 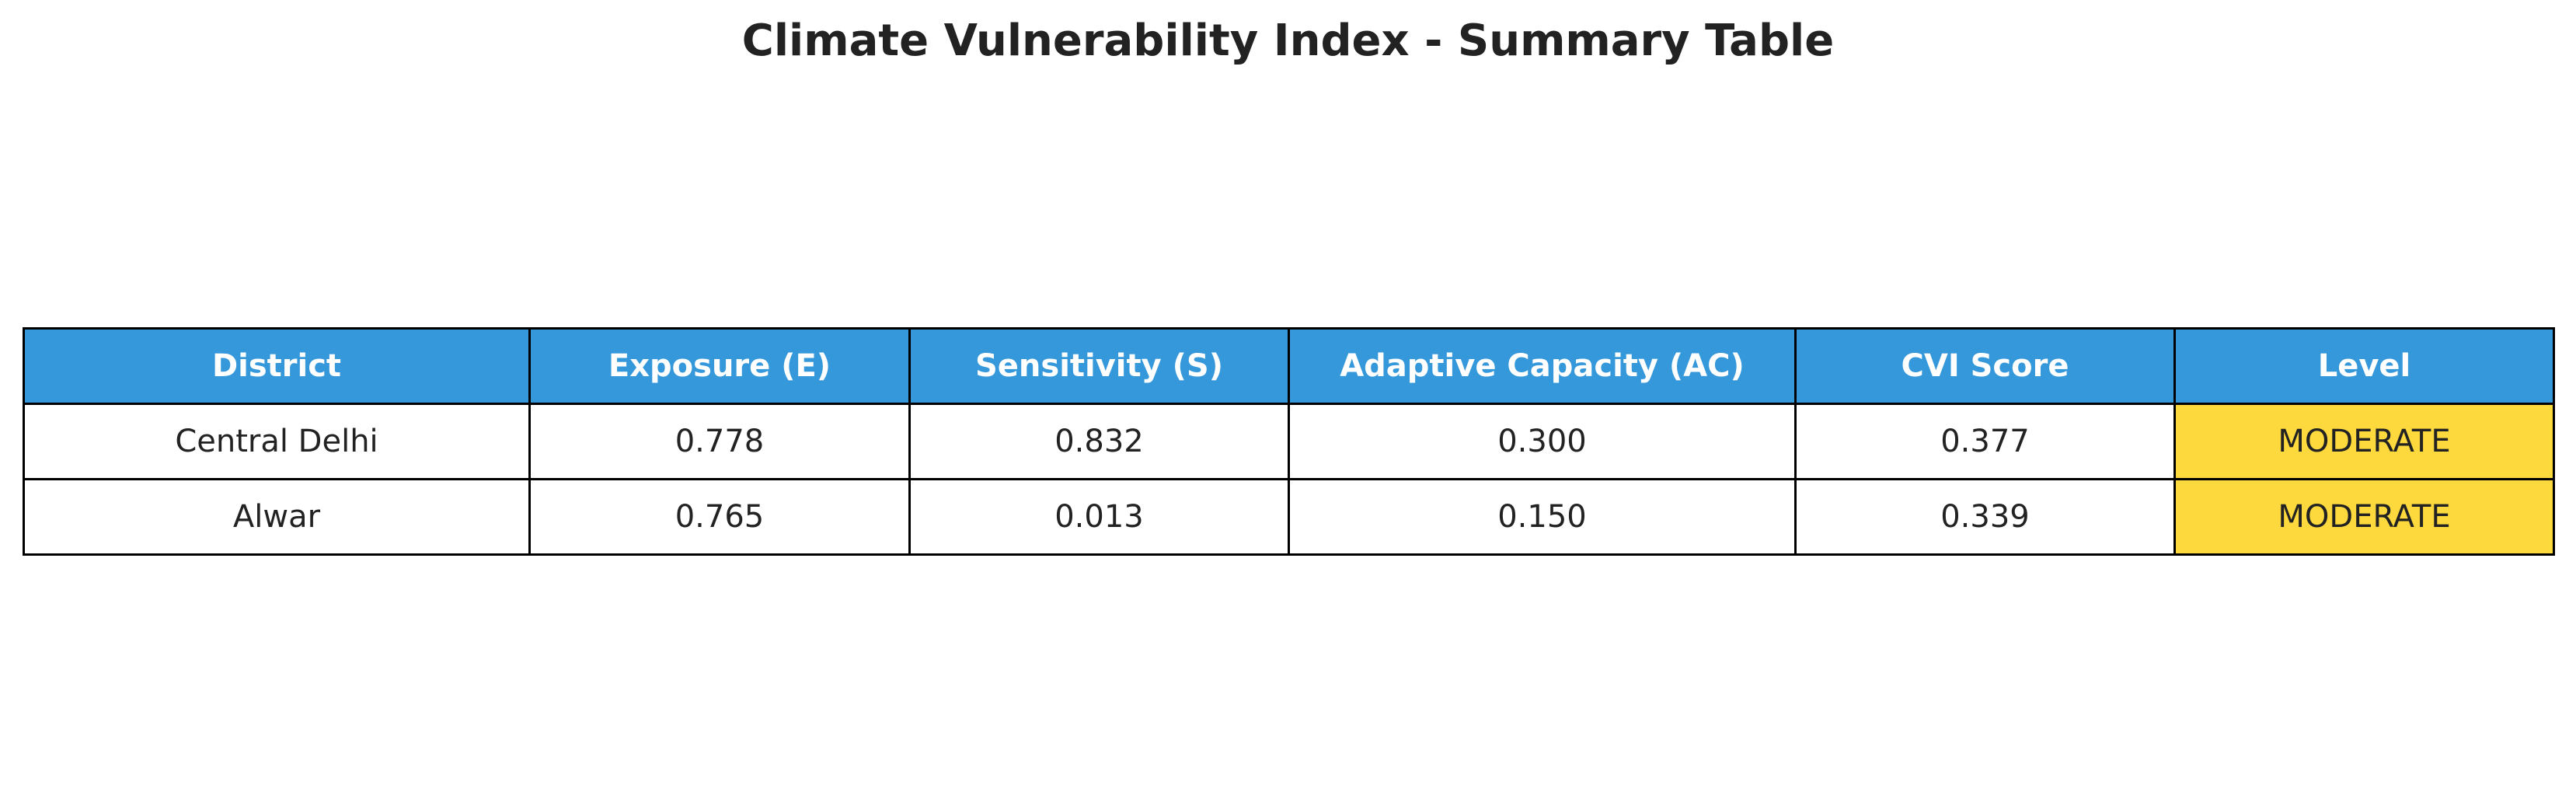 What do you see at coordinates (1985, 517) in the screenshot?
I see `cell-cvi-score: 0.339` at bounding box center [1985, 517].